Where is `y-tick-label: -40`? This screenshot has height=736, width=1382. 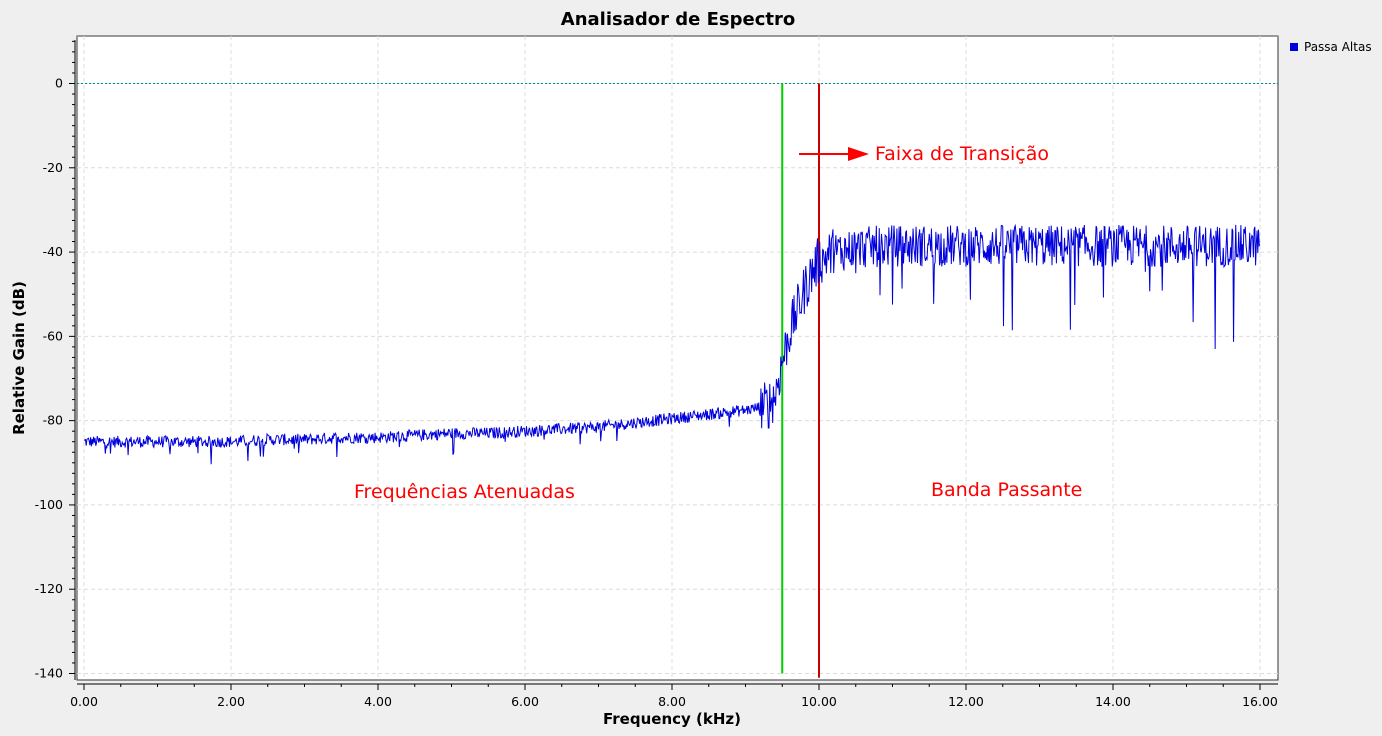
y-tick-label: -40 is located at coordinates (53, 251).